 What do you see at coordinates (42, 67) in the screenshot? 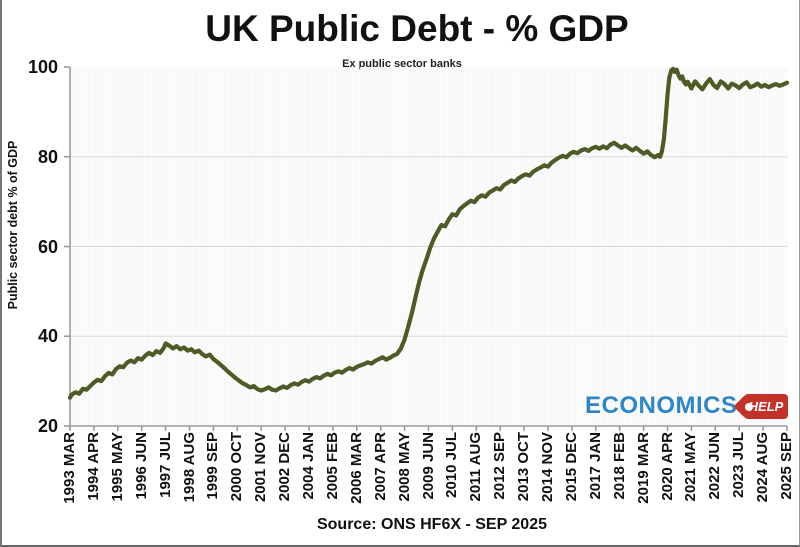
I see `y-tick-label: 100` at bounding box center [42, 67].